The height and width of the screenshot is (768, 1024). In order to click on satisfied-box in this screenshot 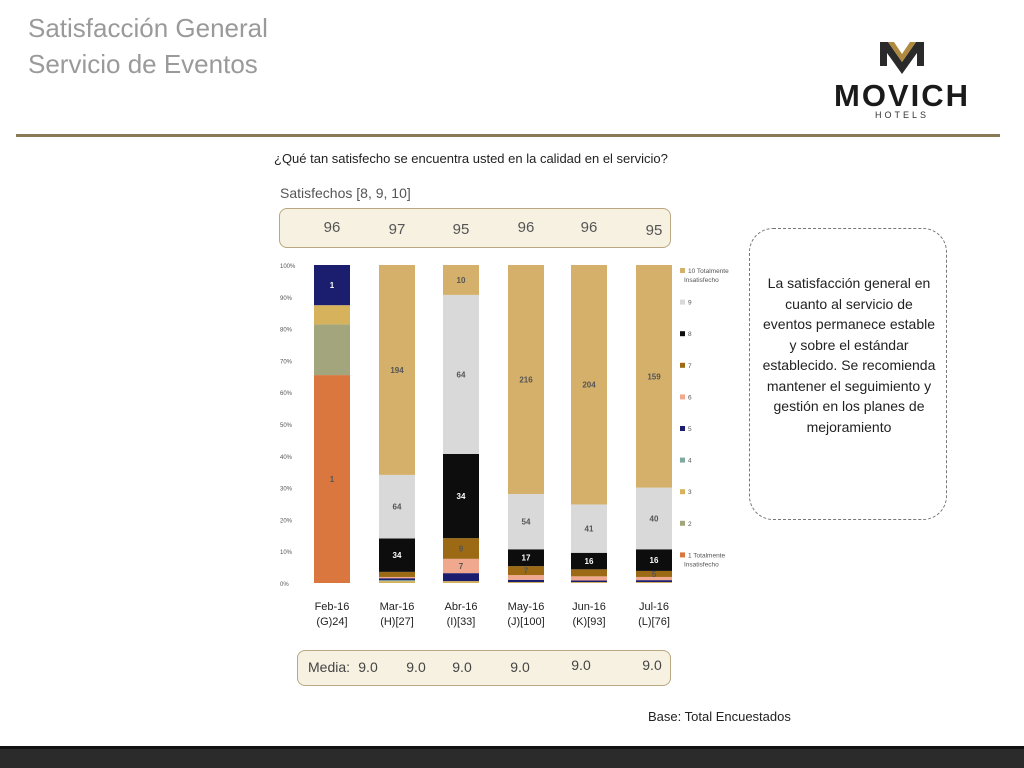, I will do `click(475, 228)`.